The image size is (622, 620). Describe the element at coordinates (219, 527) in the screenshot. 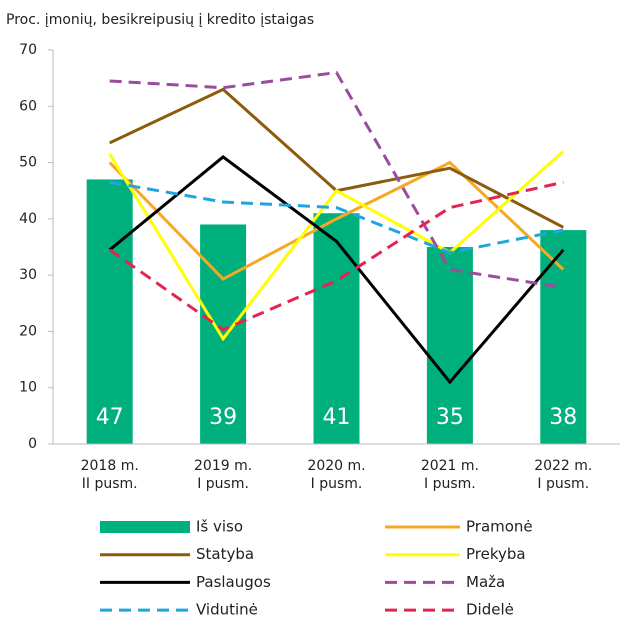

I see `legend-label: Iš viso` at that location.